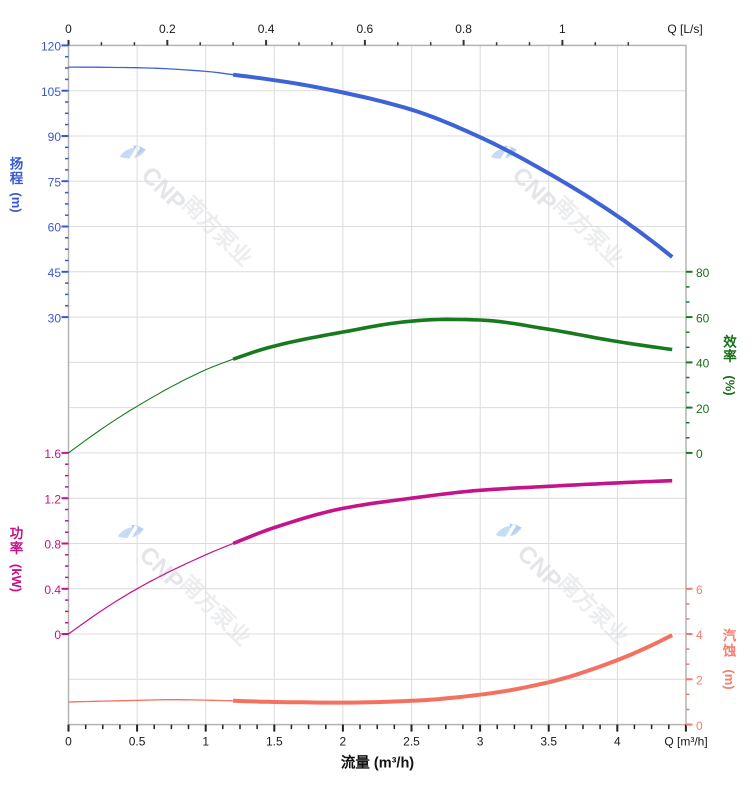 This screenshot has width=752, height=797. Describe the element at coordinates (684, 29) in the screenshot. I see `svg-text: Q [L/s]` at that location.